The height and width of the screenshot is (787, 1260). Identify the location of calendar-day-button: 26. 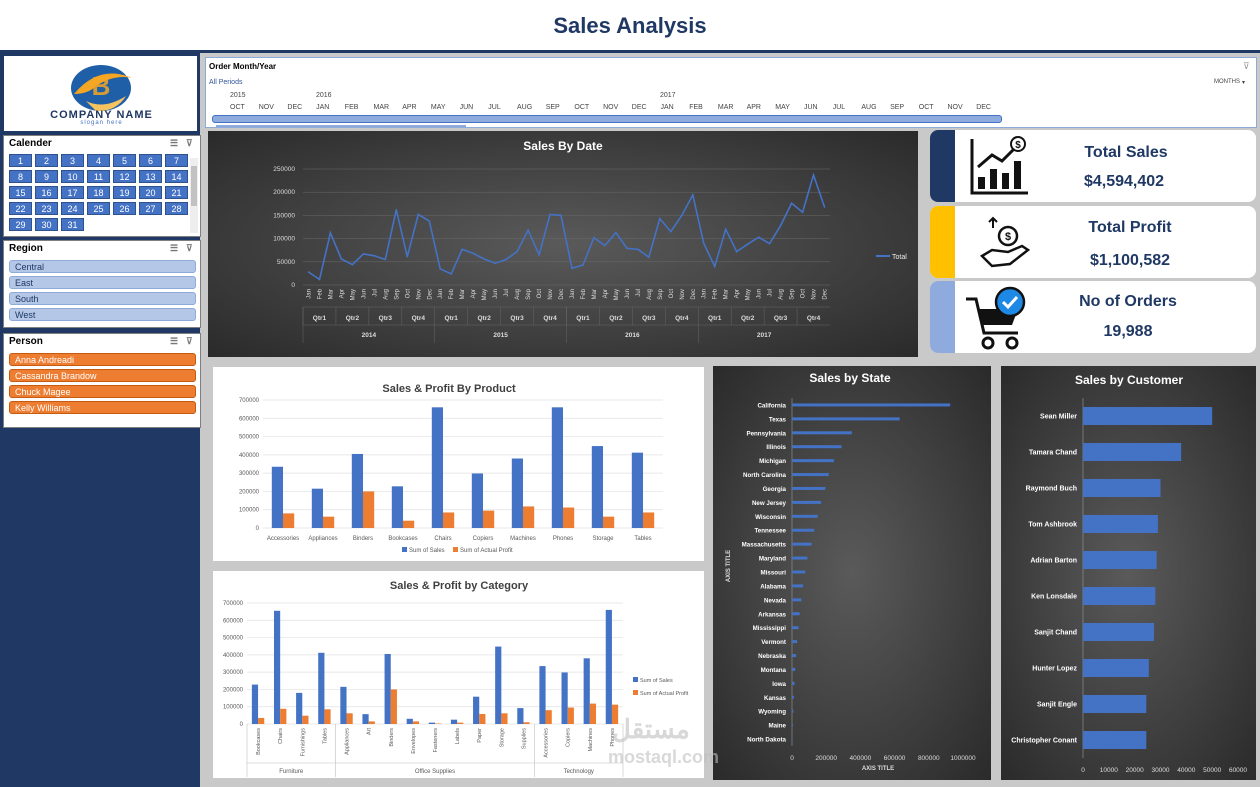
(124, 208).